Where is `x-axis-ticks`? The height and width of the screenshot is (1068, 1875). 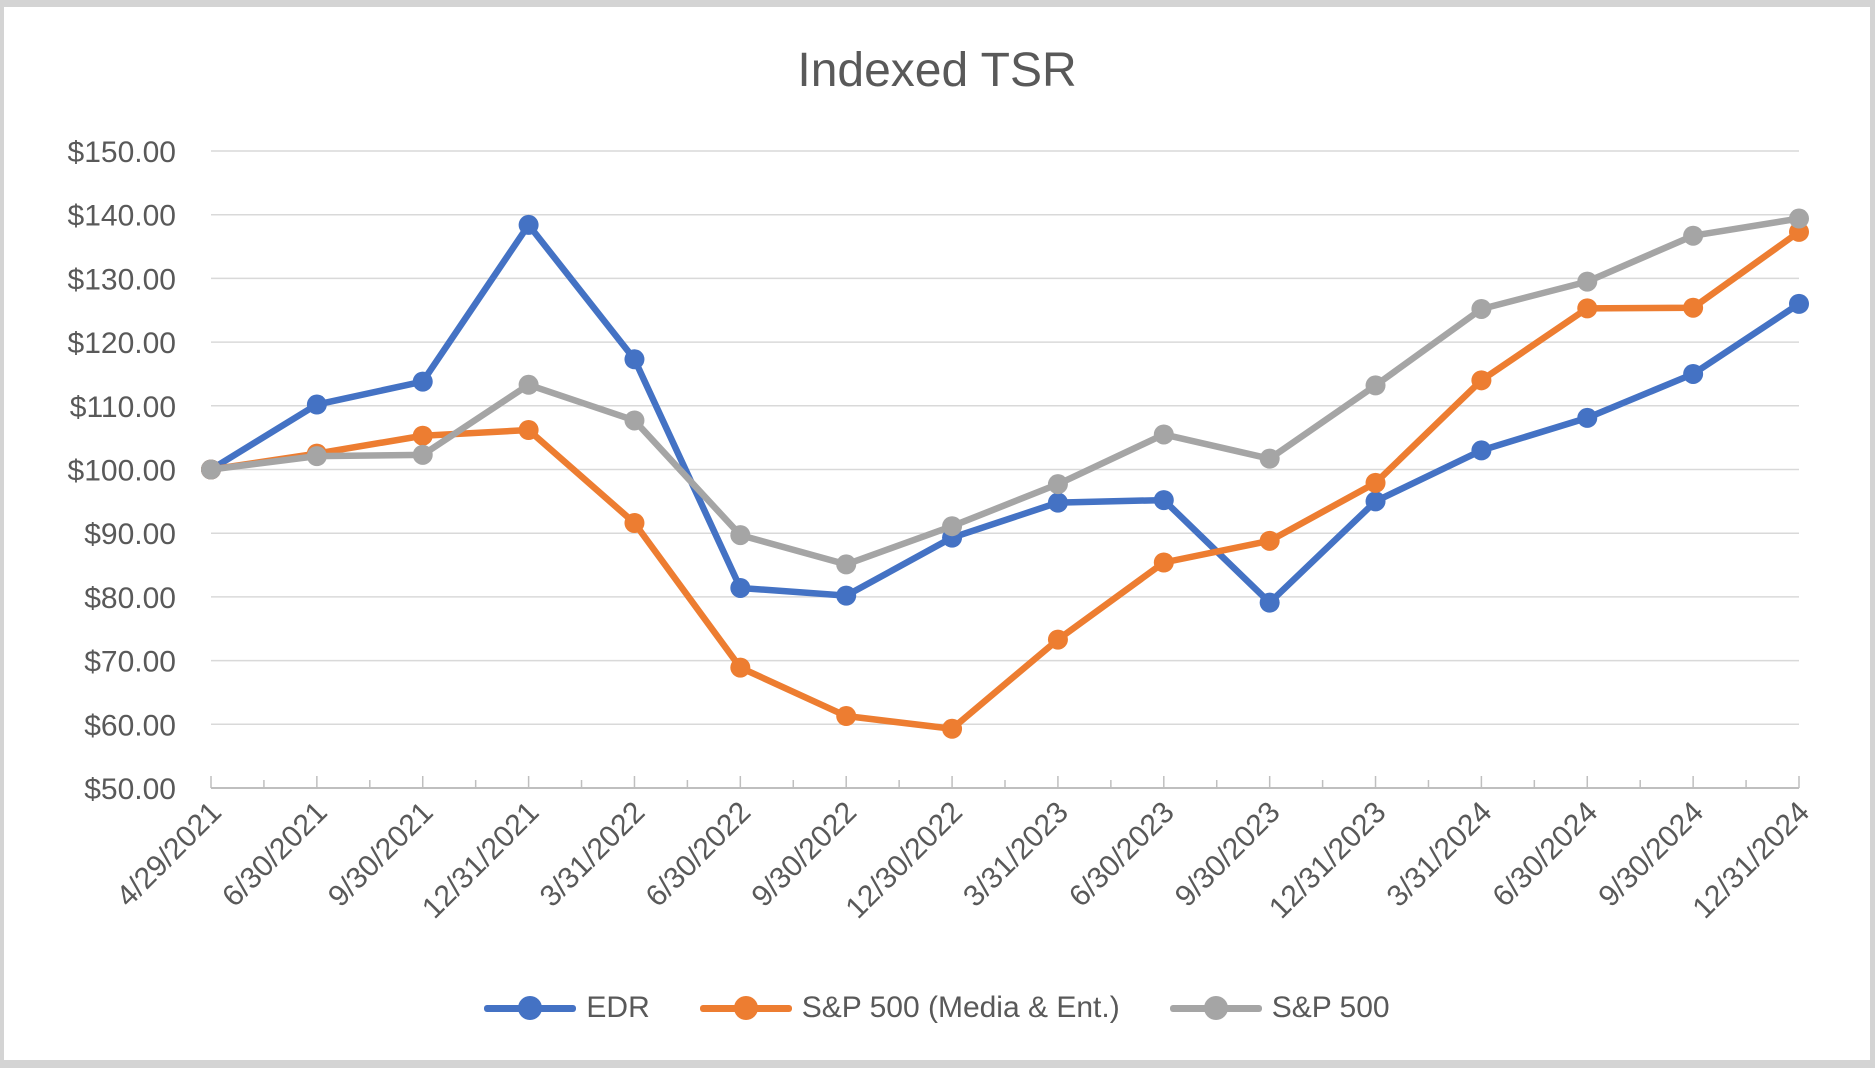 x-axis-ticks is located at coordinates (1005, 782).